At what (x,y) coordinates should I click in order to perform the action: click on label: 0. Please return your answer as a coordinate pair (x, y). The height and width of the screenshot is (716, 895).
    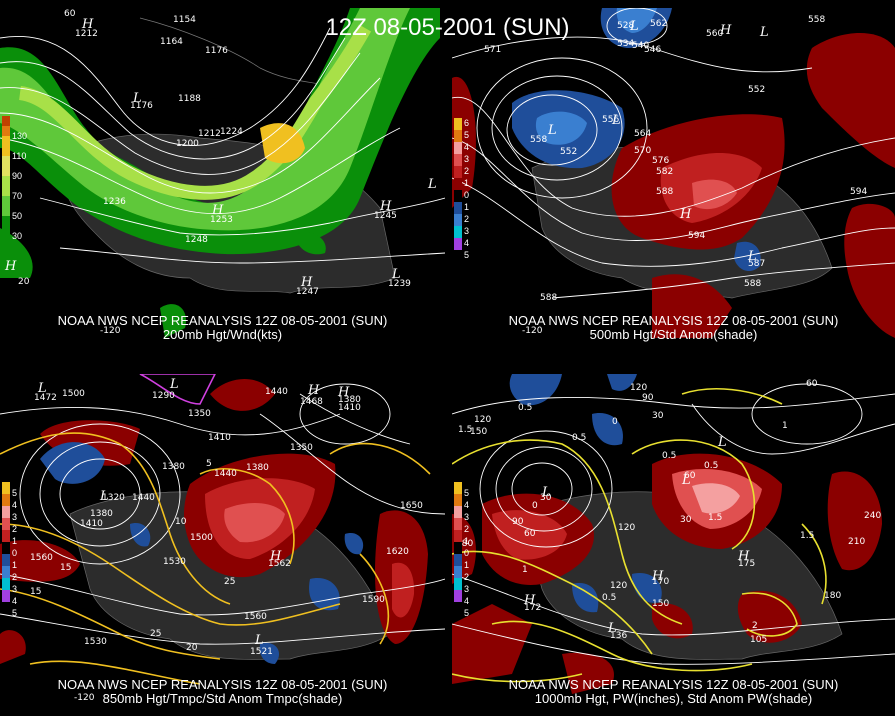
    Looking at the image, I should click on (615, 422).